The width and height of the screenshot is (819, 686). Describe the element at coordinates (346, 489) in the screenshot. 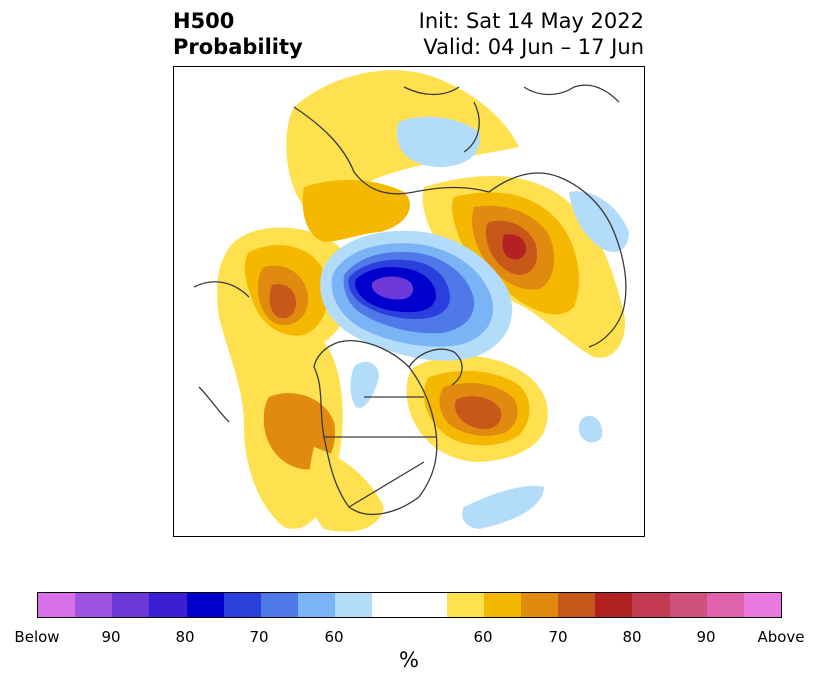

I see `above-60-swus` at that location.